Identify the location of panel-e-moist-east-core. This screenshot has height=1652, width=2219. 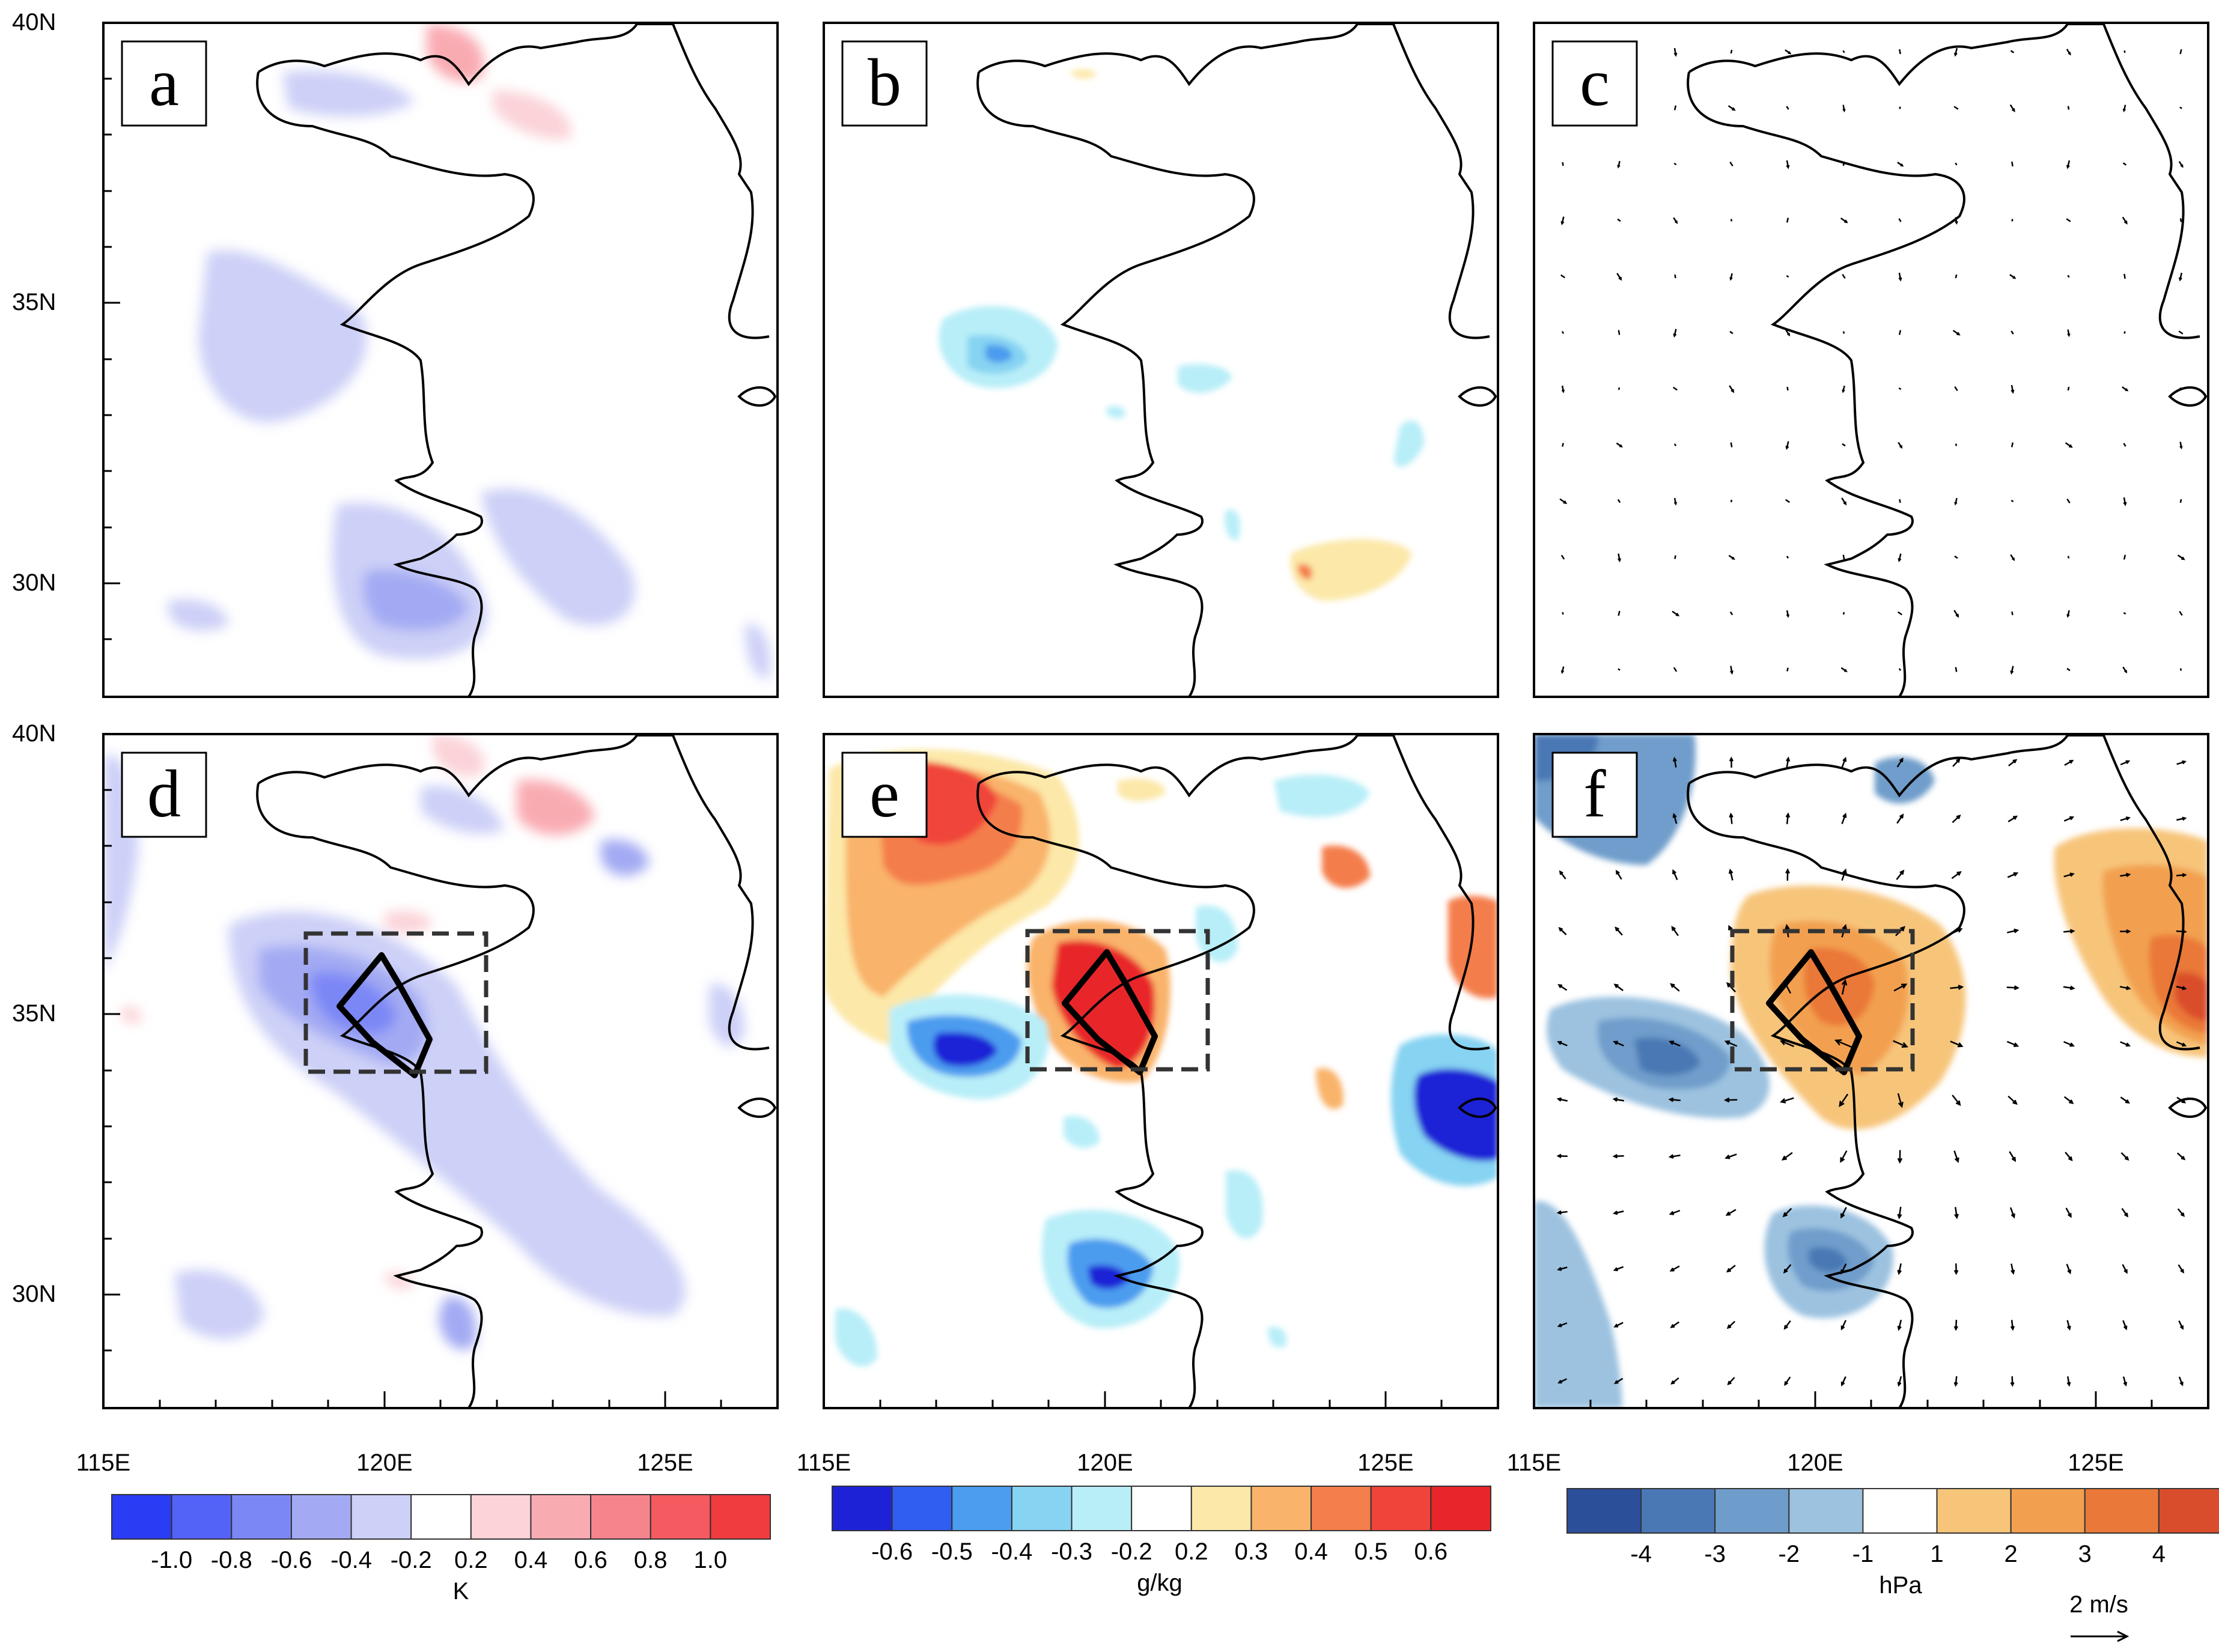
(1456, 1115).